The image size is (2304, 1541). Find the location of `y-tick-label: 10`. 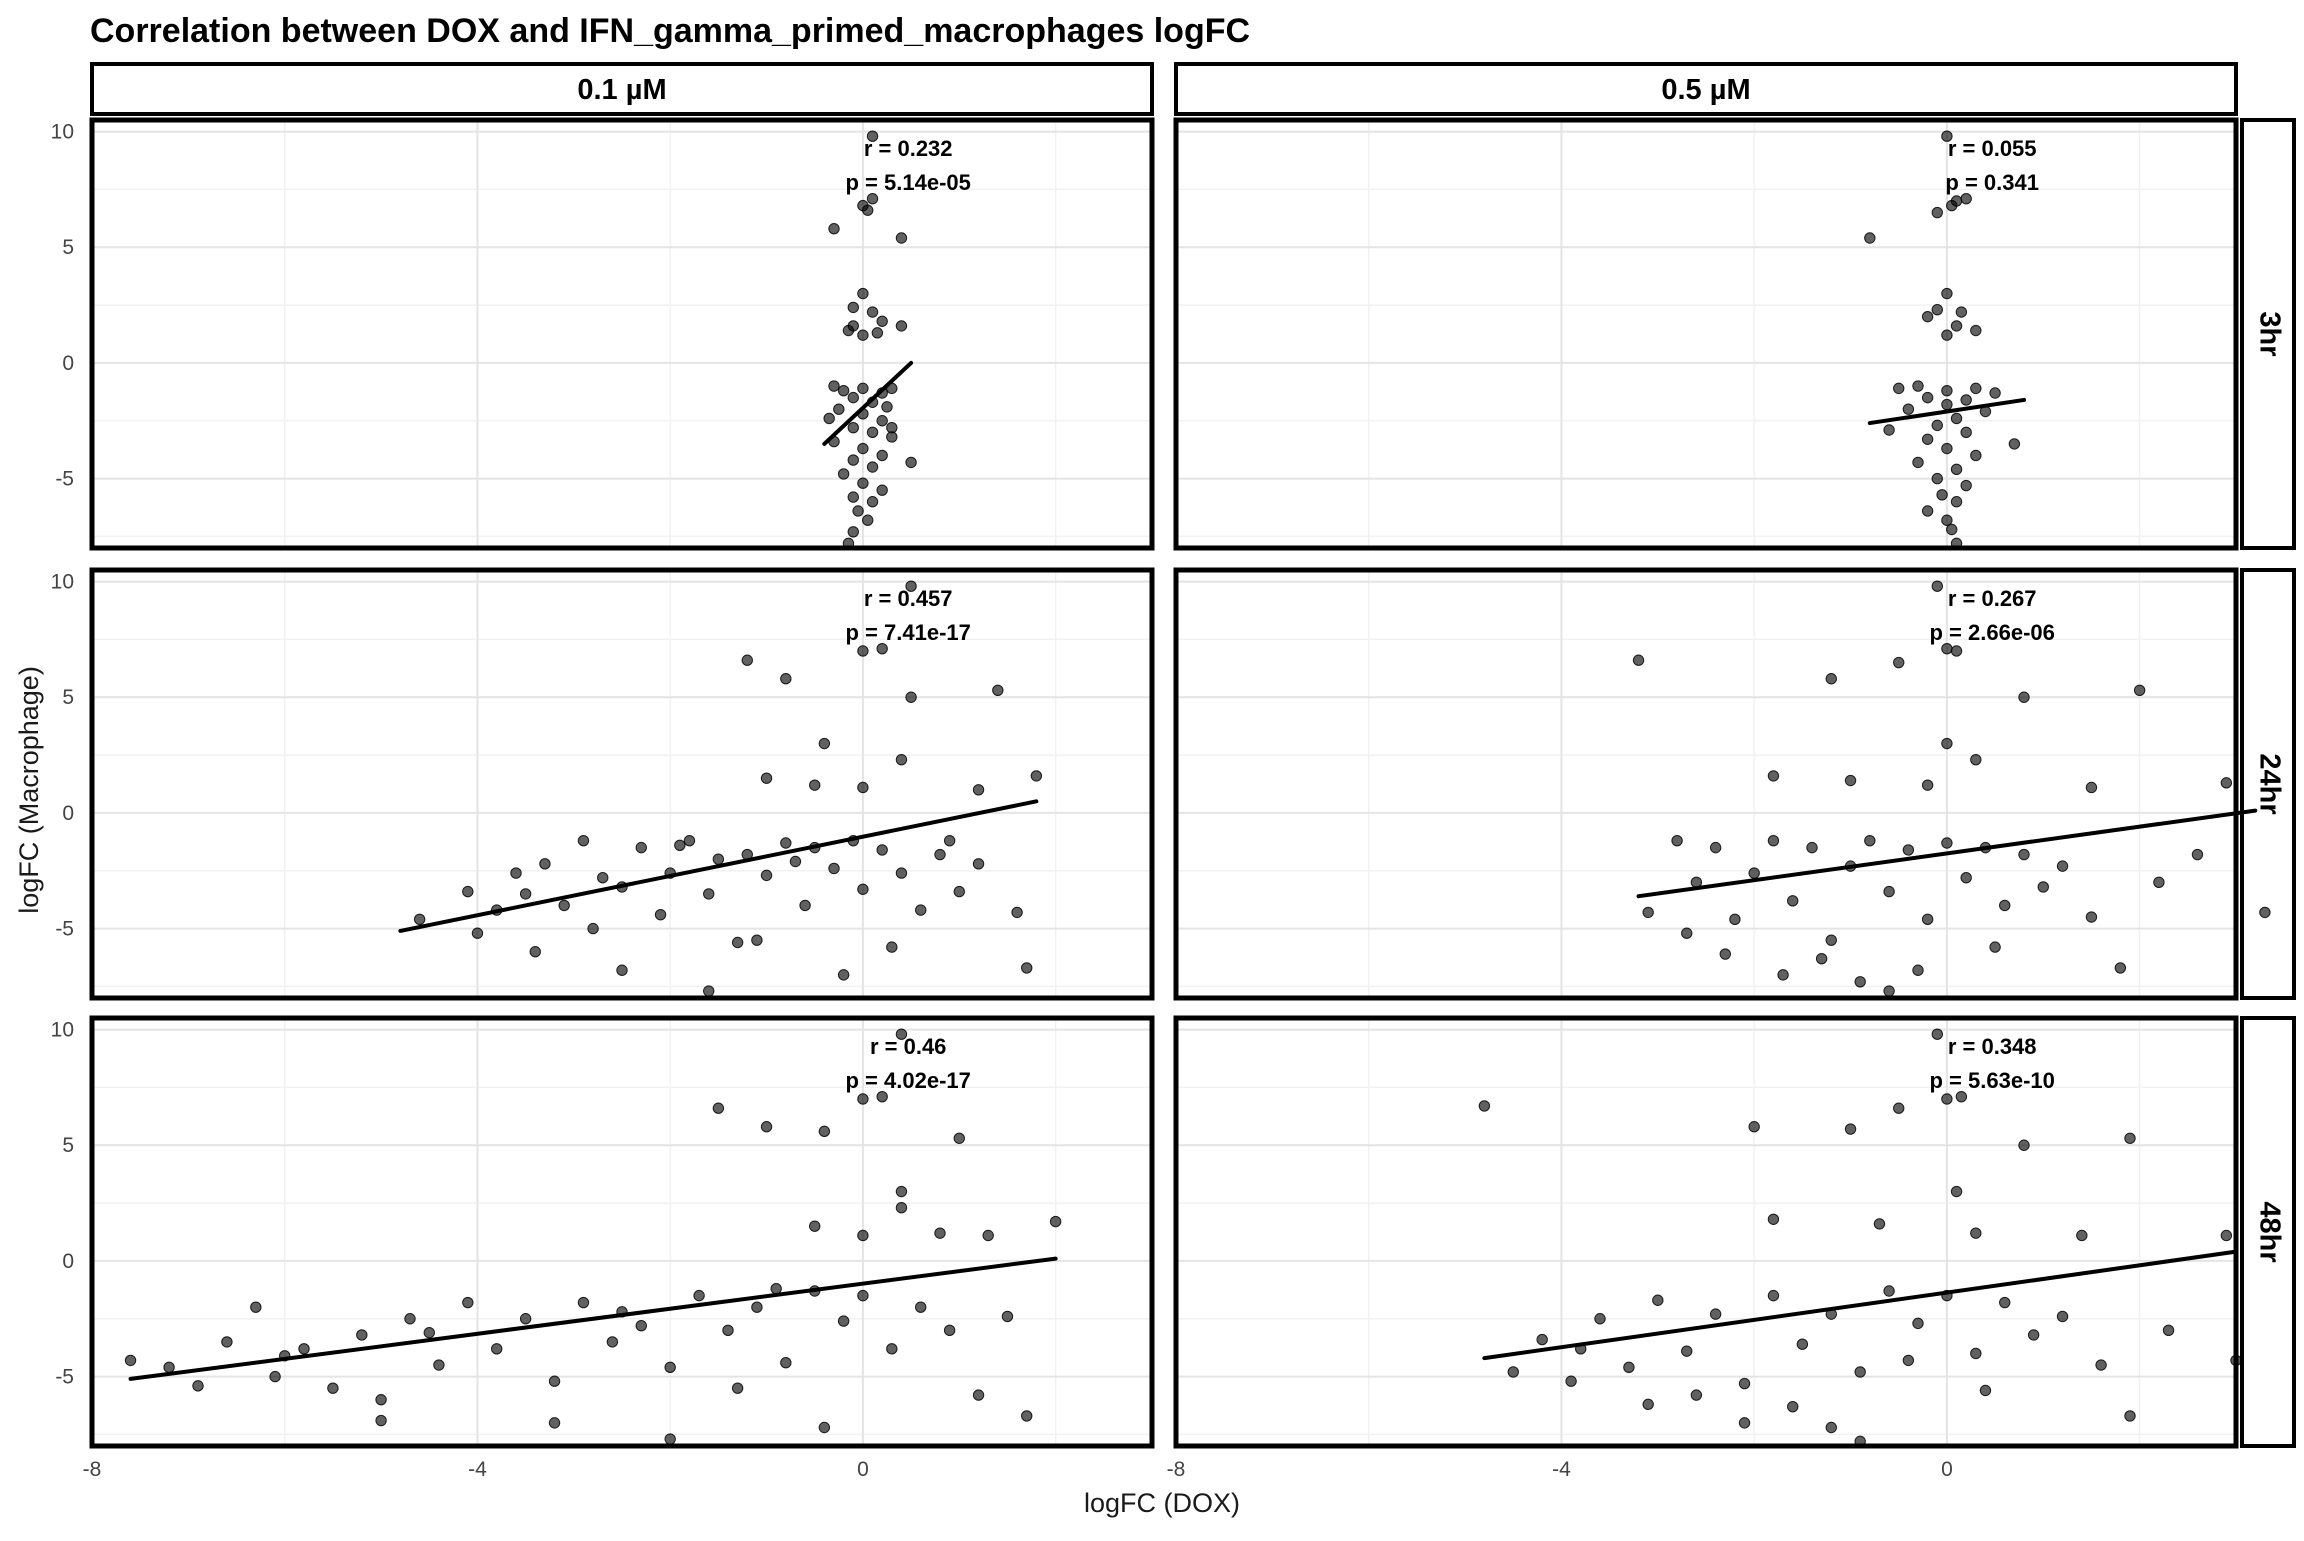

y-tick-label: 10 is located at coordinates (62, 582).